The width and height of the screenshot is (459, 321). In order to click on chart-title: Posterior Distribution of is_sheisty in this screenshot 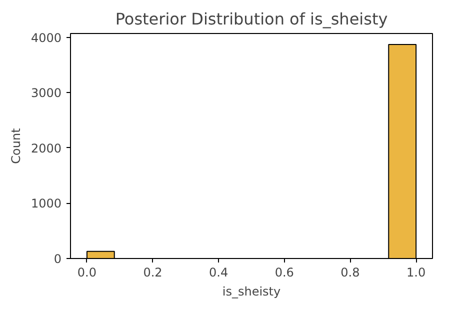, I will do `click(251, 19)`.